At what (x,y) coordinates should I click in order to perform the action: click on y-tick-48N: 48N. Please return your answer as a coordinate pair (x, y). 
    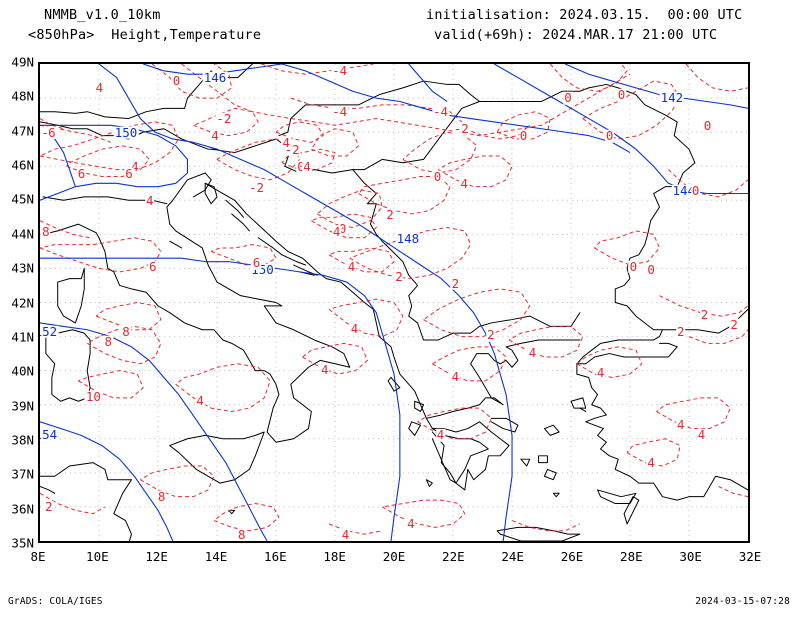
    Looking at the image, I should click on (22, 96).